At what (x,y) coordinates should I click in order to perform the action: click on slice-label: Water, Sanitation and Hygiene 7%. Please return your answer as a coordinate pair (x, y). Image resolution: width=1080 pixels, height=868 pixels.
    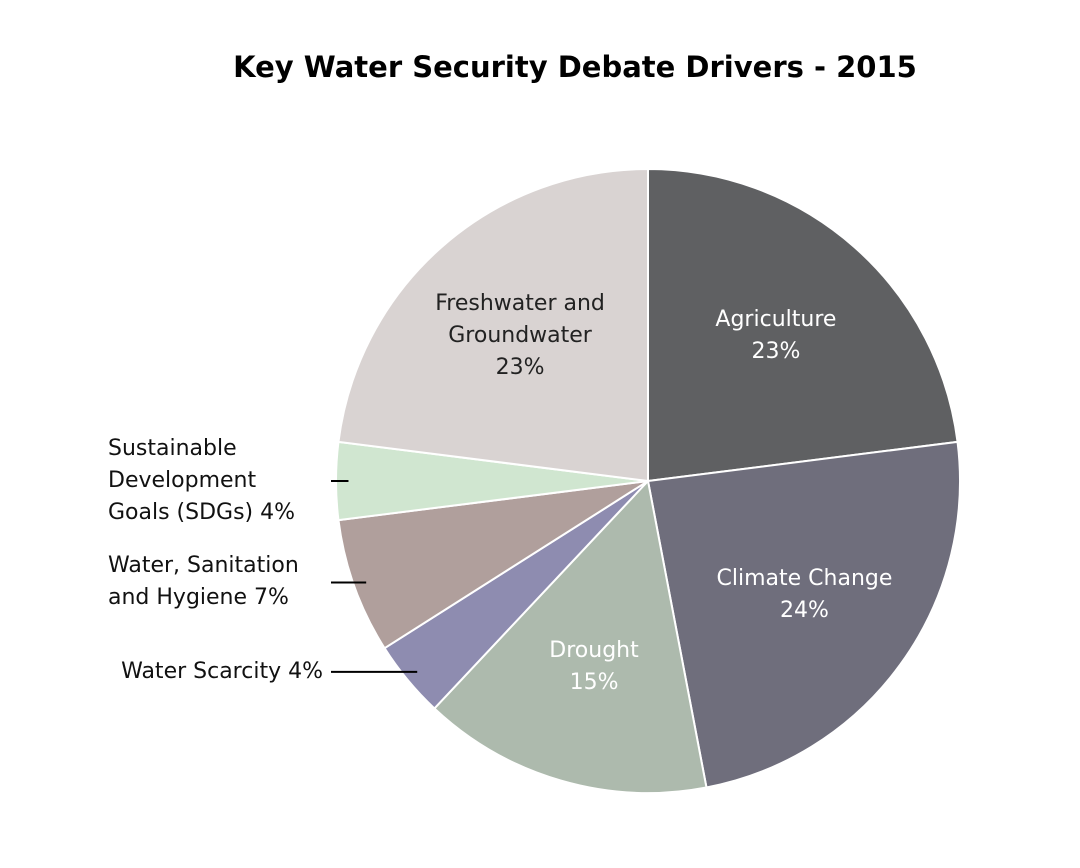
    Looking at the image, I should click on (215, 582).